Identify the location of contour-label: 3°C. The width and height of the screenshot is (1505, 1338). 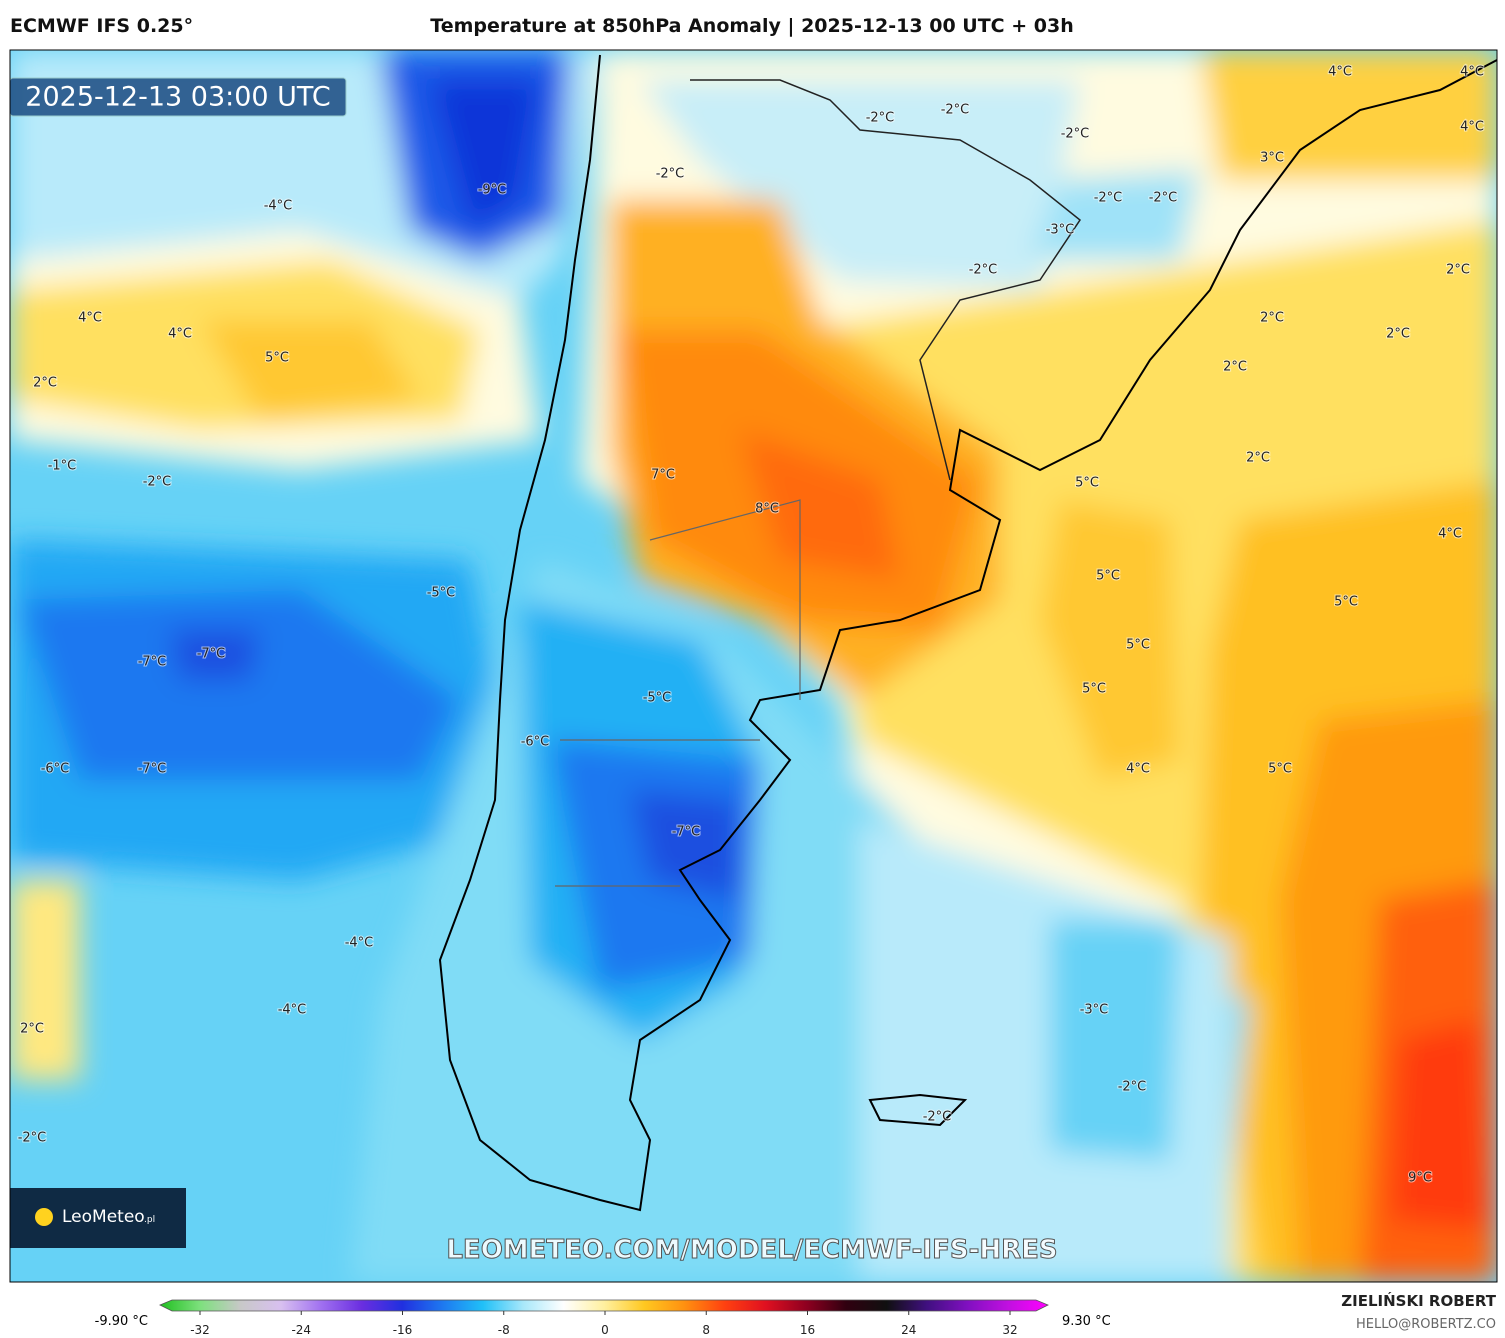
(1272, 158).